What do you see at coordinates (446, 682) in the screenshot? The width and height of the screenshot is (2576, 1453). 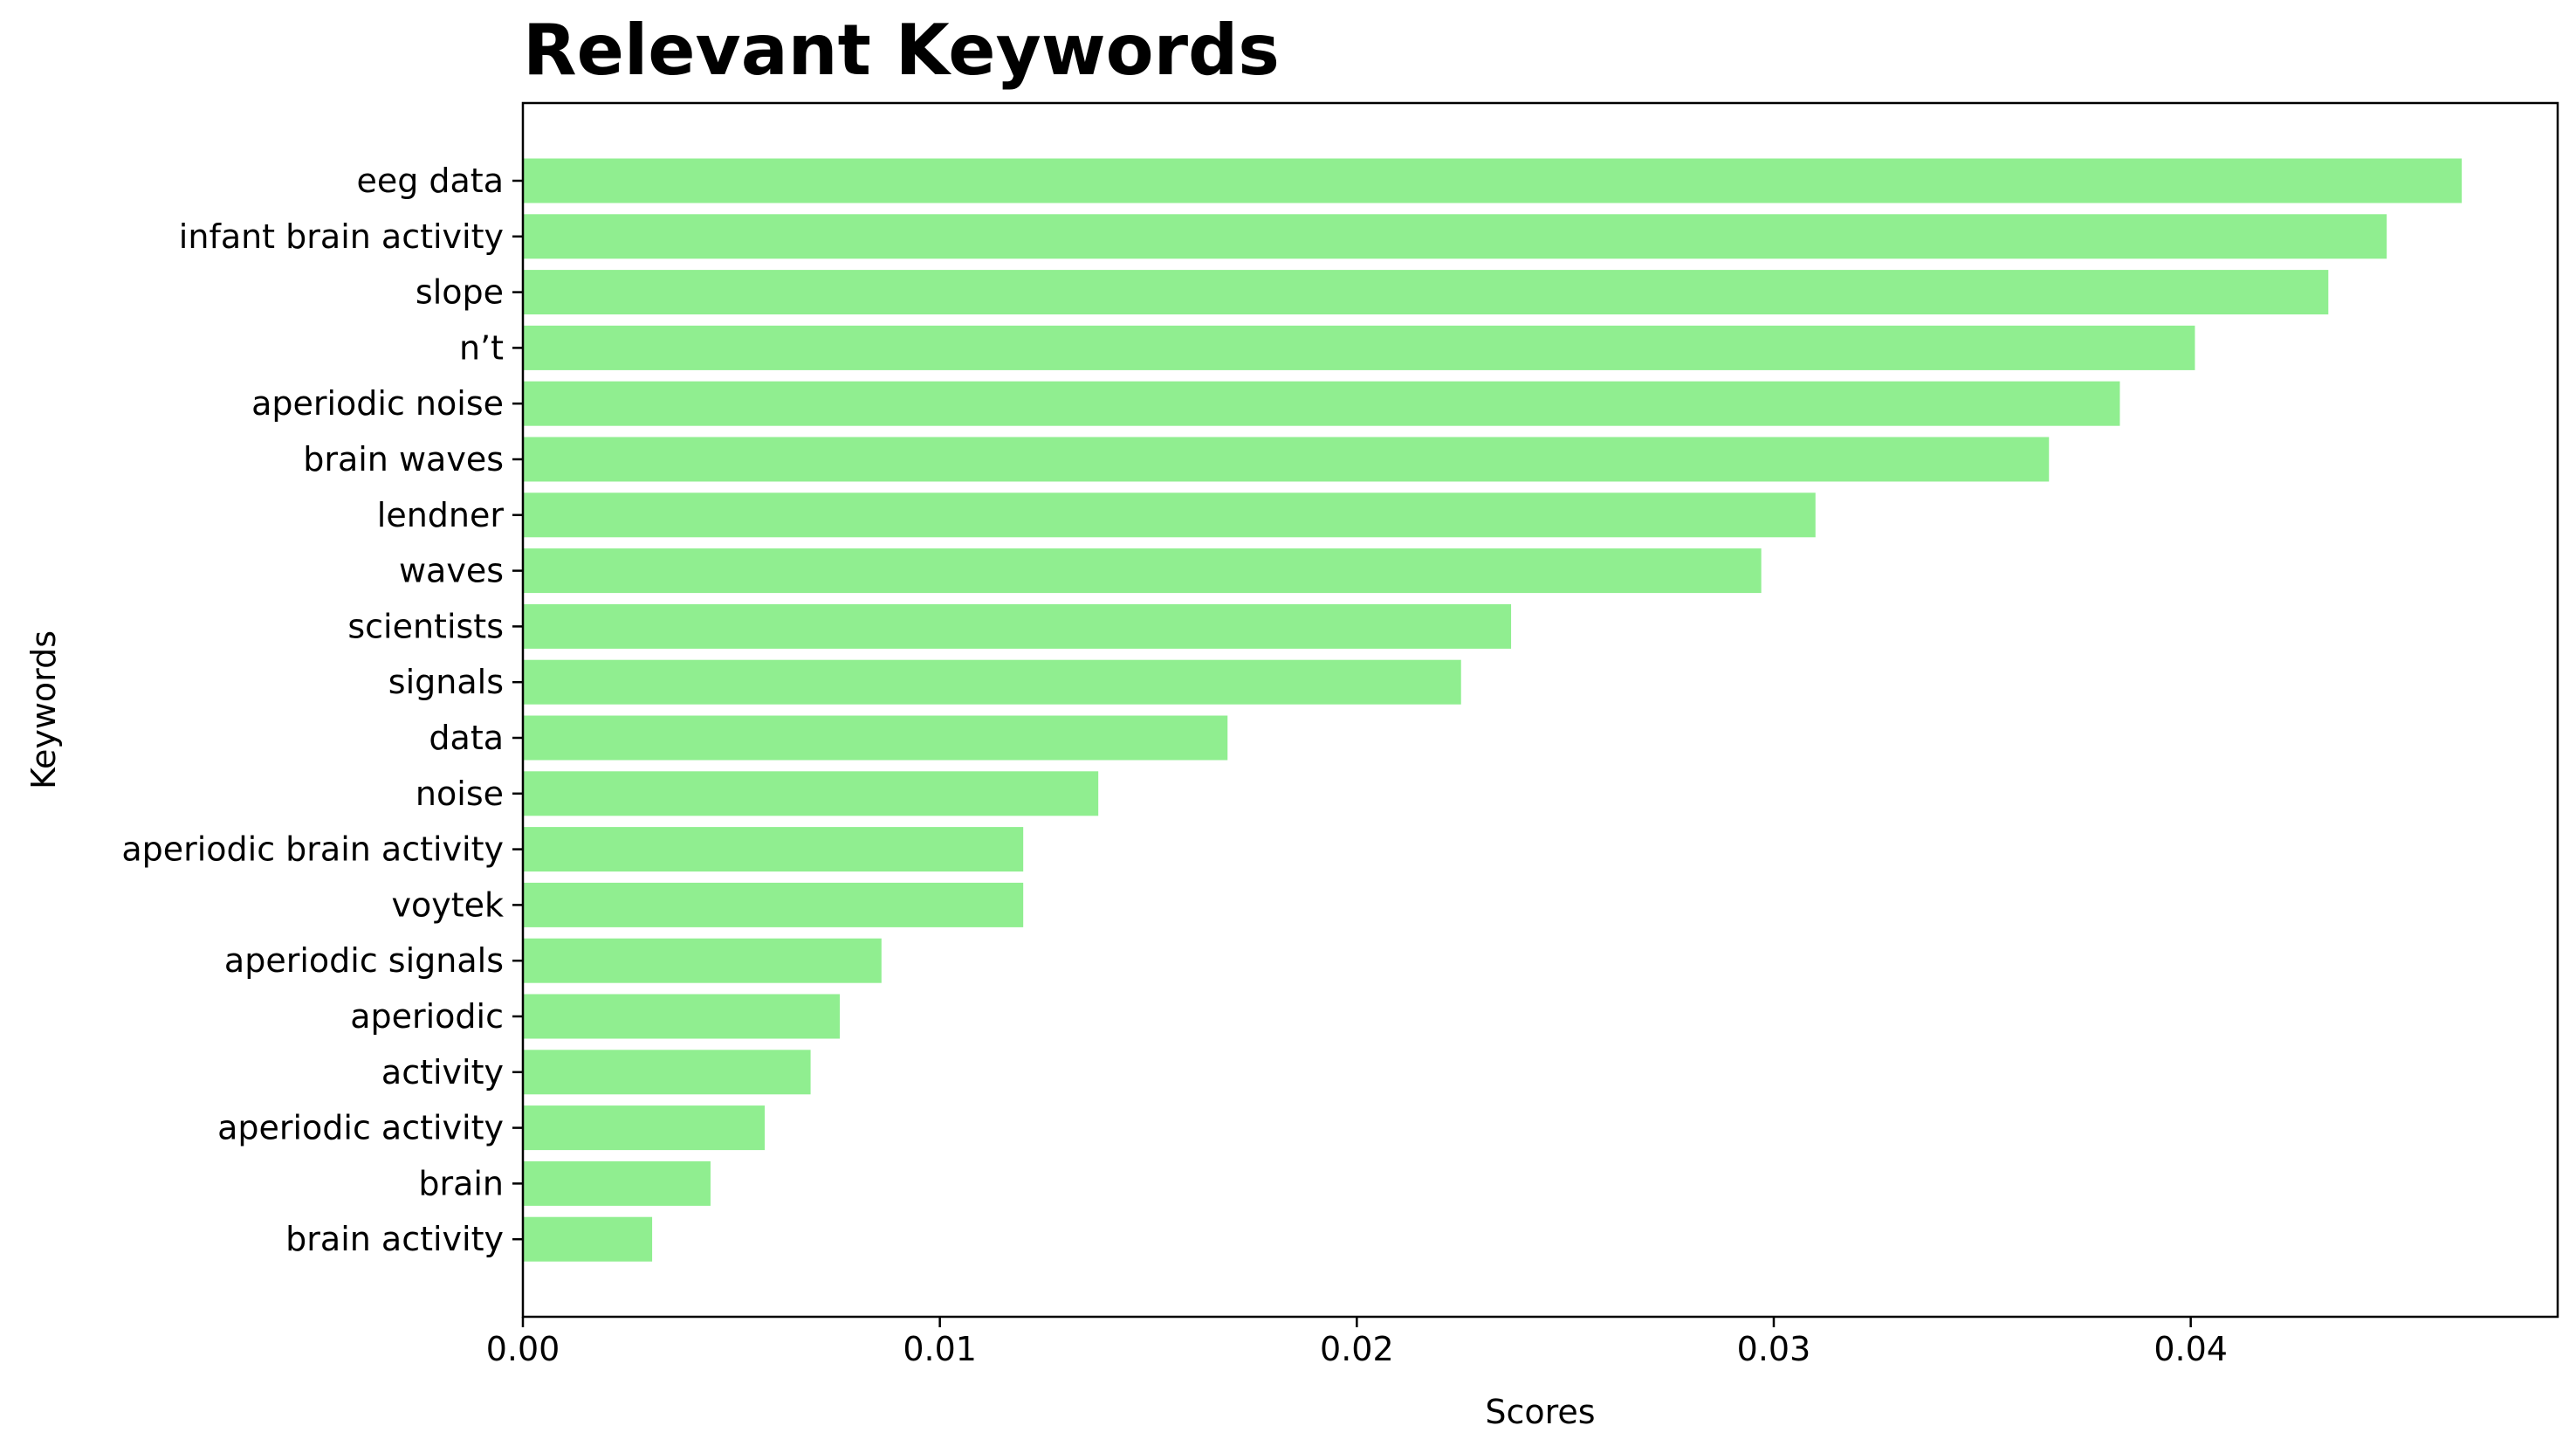 I see `y-tick-label: signals` at bounding box center [446, 682].